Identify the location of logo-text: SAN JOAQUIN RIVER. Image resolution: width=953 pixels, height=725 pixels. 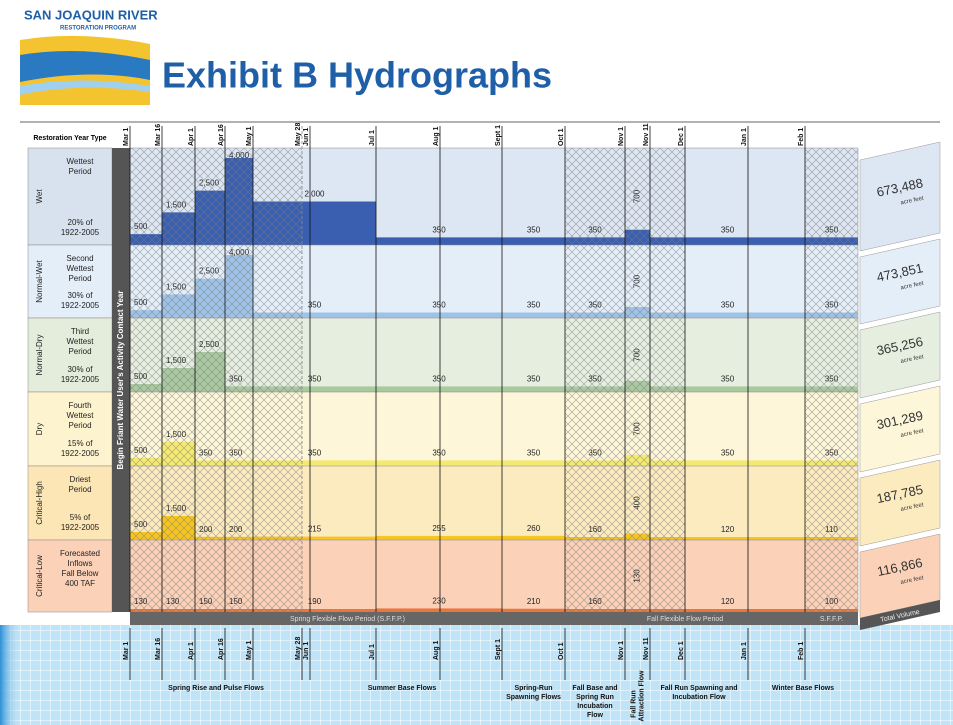
(91, 14).